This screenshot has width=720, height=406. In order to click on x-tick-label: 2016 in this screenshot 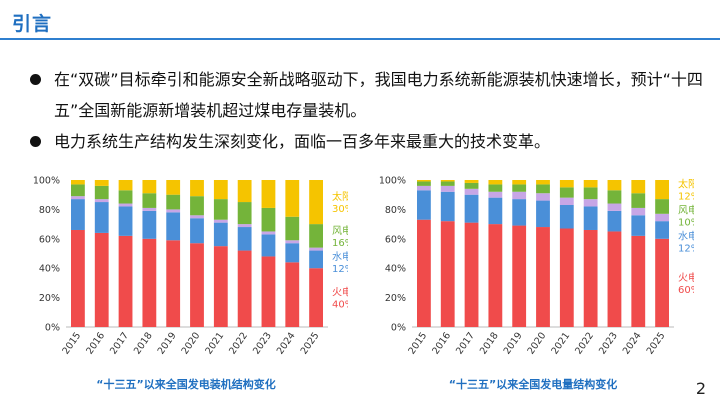, I will do `click(95, 343)`.